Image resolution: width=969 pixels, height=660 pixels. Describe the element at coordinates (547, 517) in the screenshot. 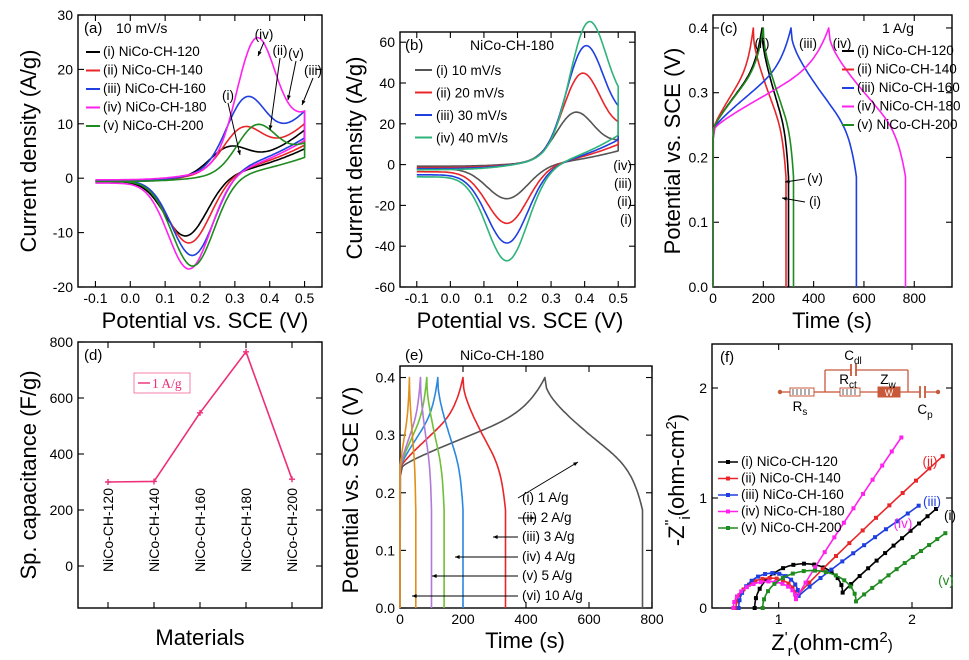

I see `panel-e-legend-item: (ii) 2 A/g` at that location.